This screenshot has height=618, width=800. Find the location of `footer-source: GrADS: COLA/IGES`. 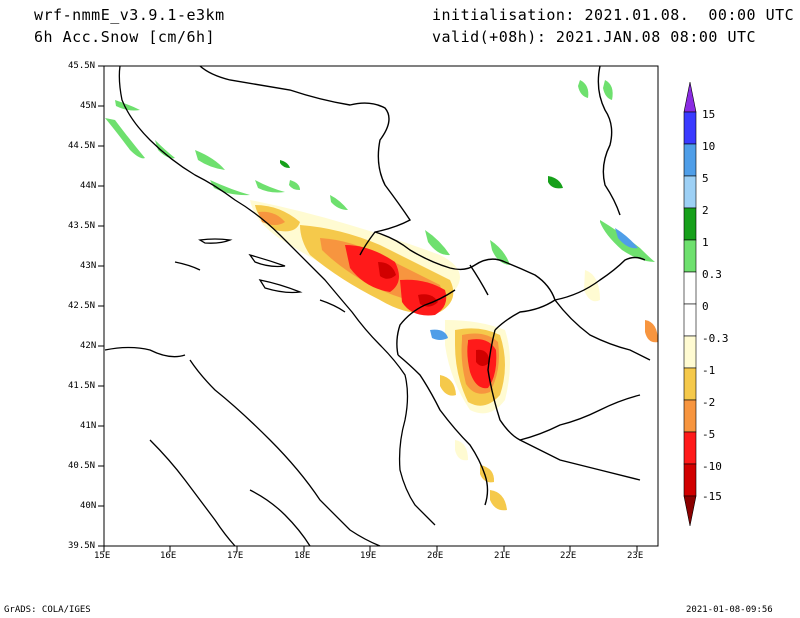

footer-source: GrADS: COLA/IGES is located at coordinates (47, 610).